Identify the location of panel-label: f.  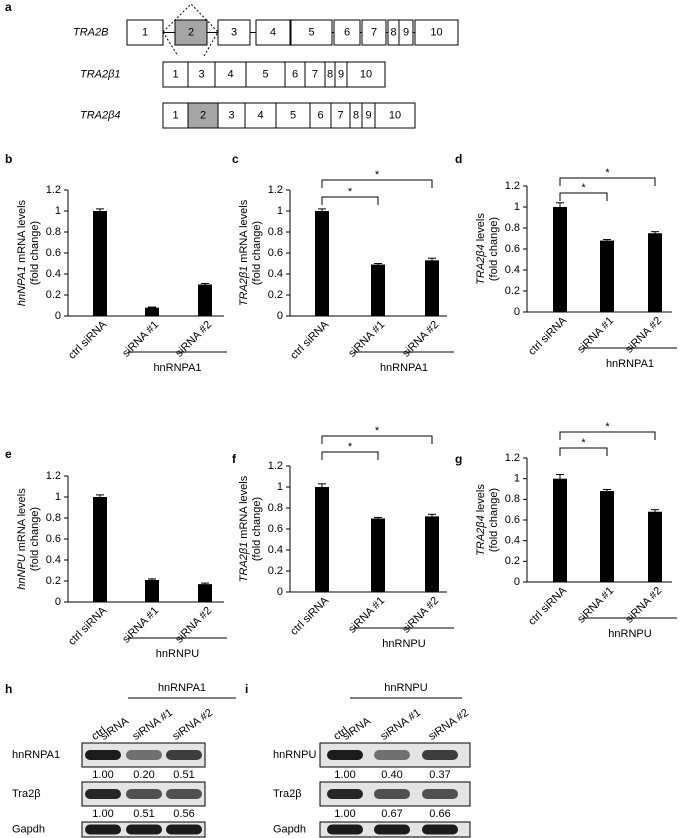
(234, 459).